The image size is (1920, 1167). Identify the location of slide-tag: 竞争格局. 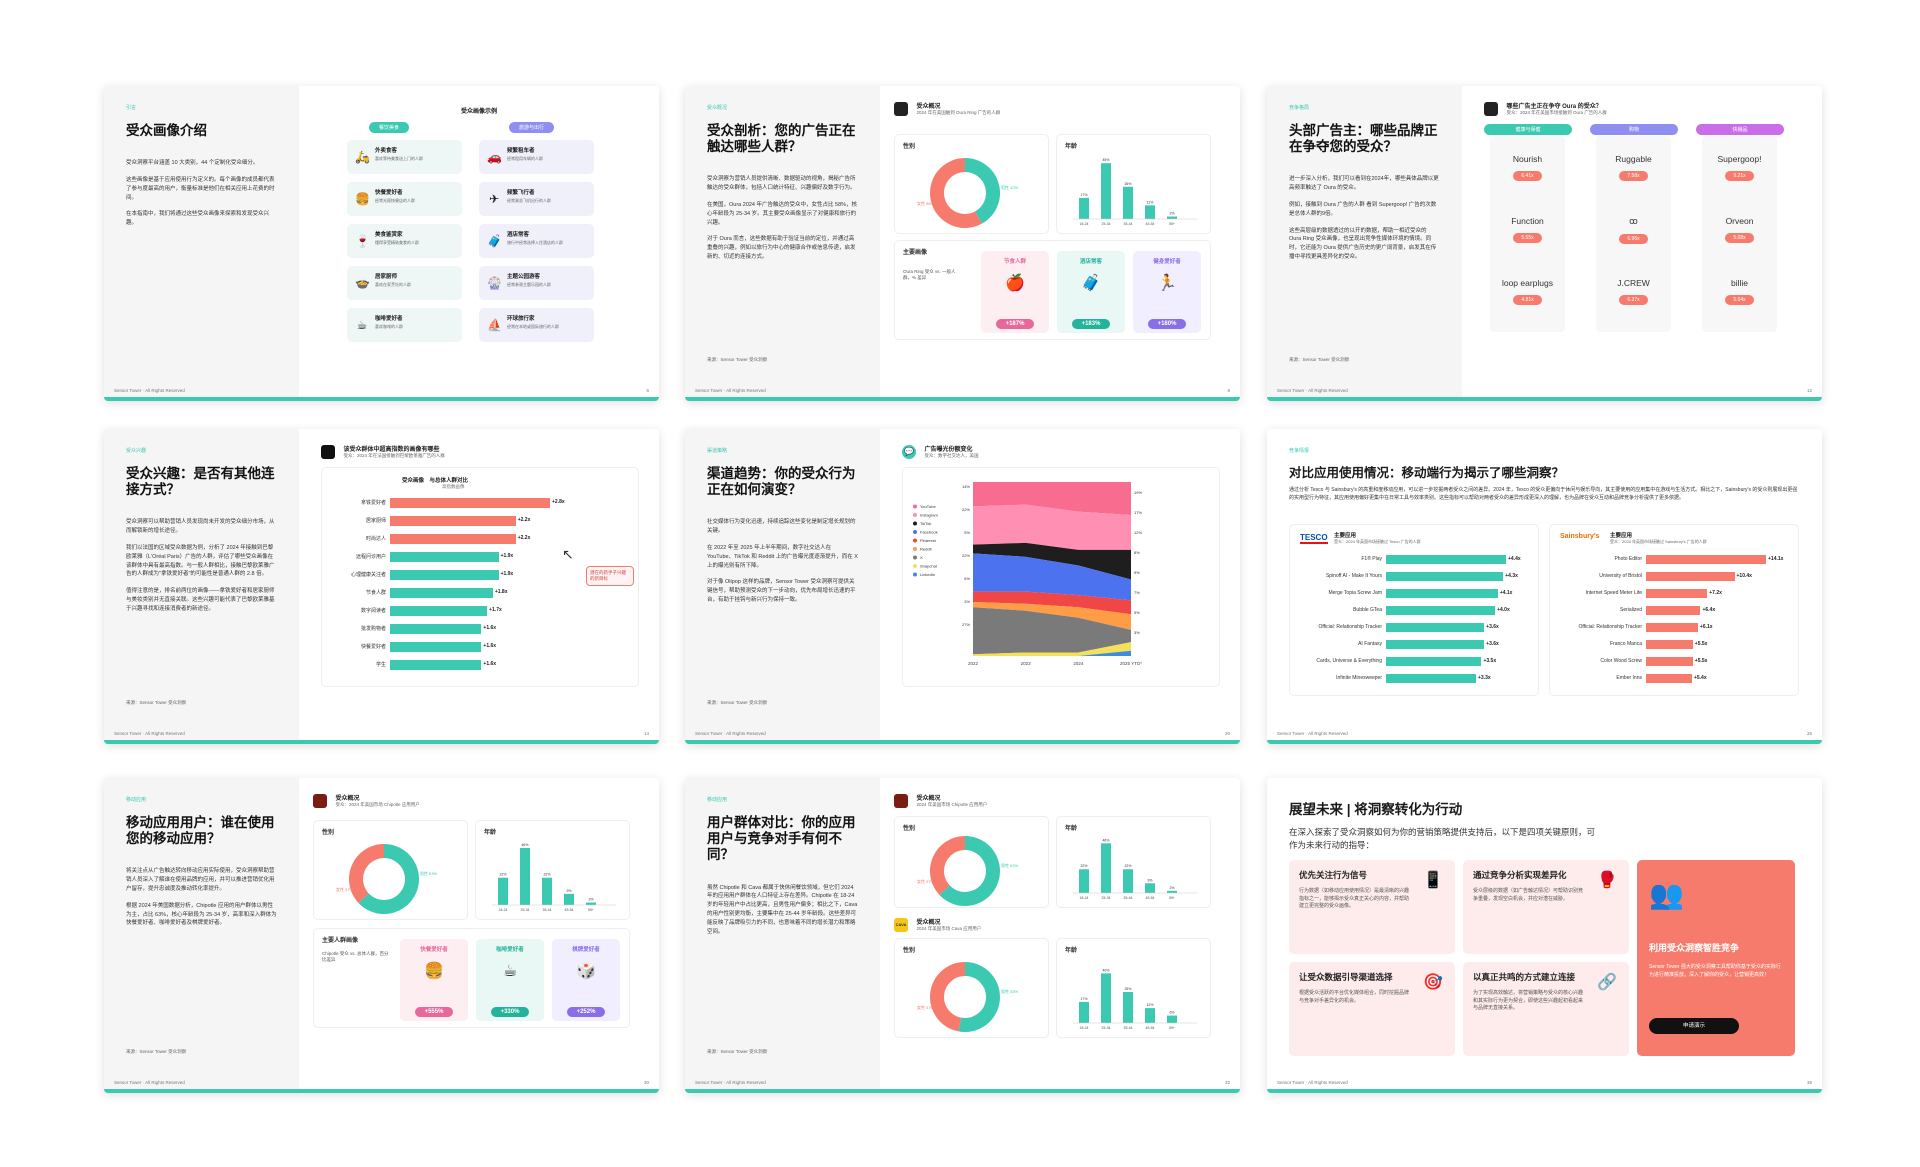
(1299, 108).